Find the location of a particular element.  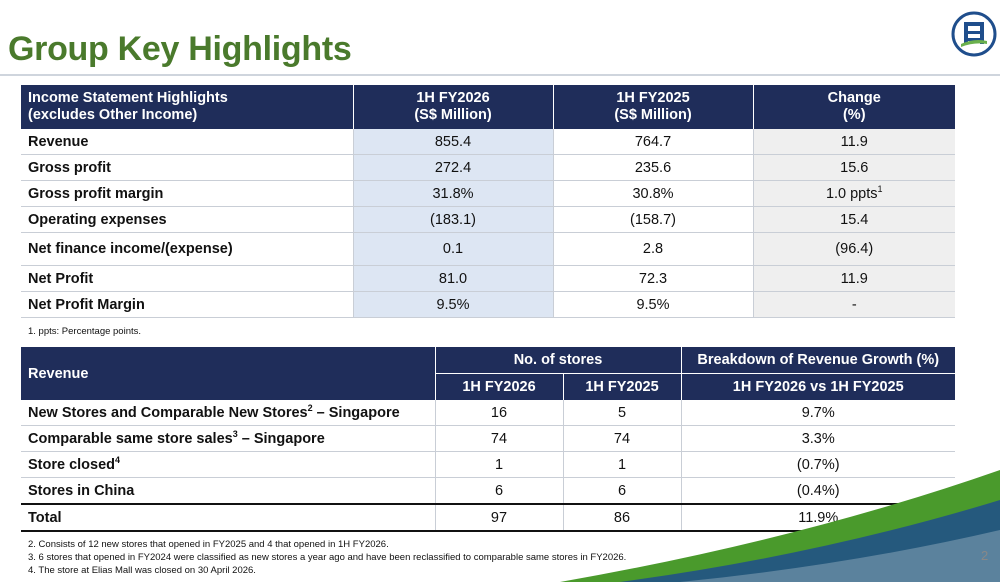

cell-fy2025: 235.6 is located at coordinates (653, 167).